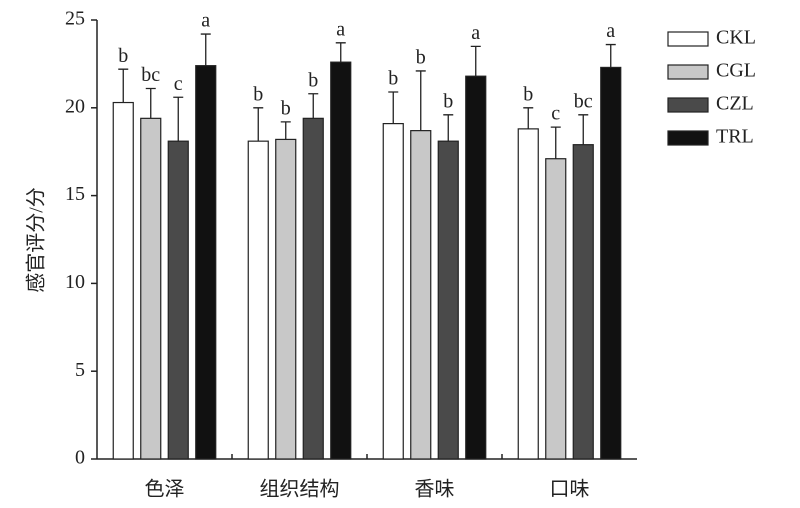 This screenshot has width=800, height=508. I want to click on y-tick-label: 25, so click(75, 19).